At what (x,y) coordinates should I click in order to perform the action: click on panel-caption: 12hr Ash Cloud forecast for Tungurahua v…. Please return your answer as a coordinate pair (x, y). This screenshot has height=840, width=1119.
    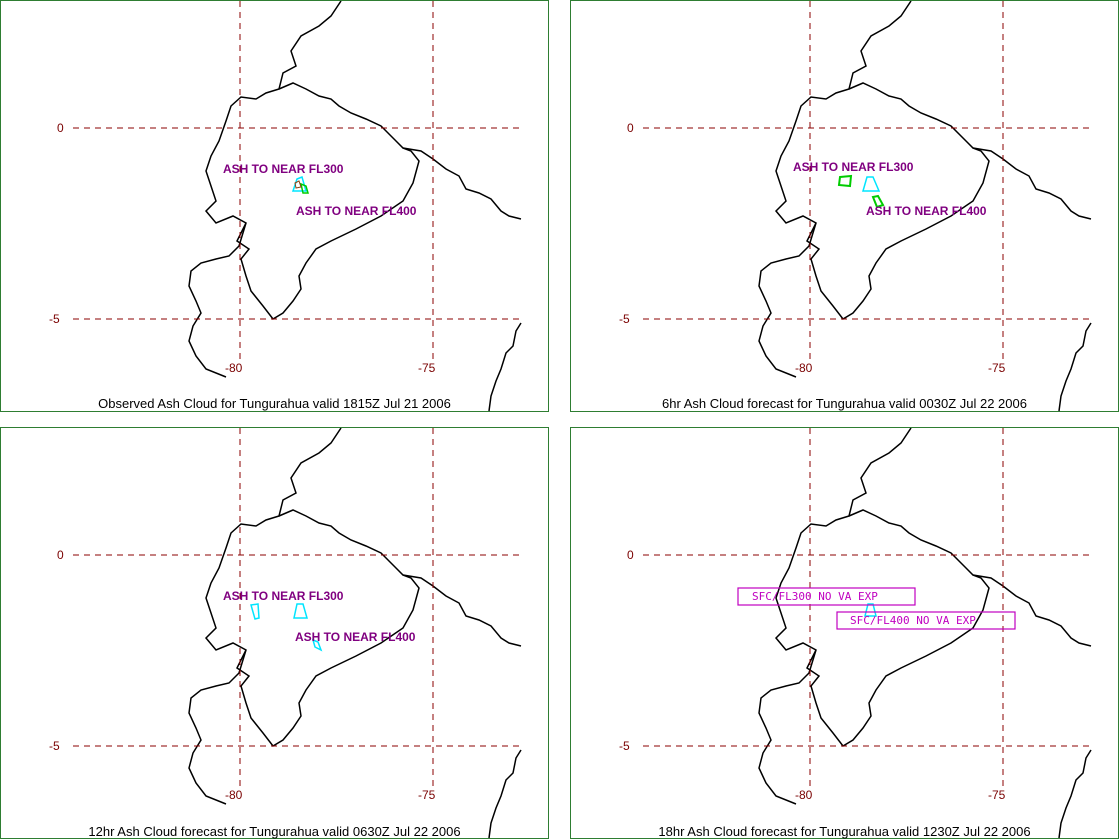
    Looking at the image, I should click on (274, 831).